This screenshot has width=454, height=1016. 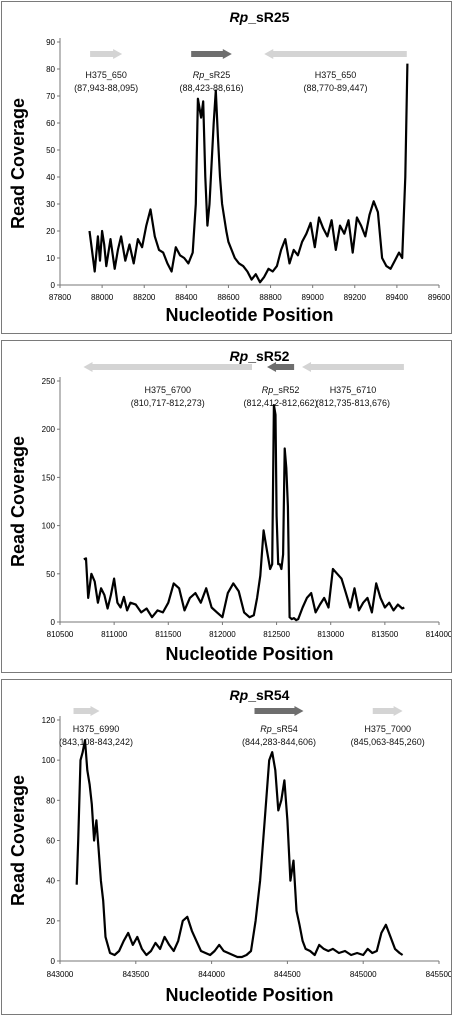 I want to click on x-tick-label: 88800, so click(x=270, y=297).